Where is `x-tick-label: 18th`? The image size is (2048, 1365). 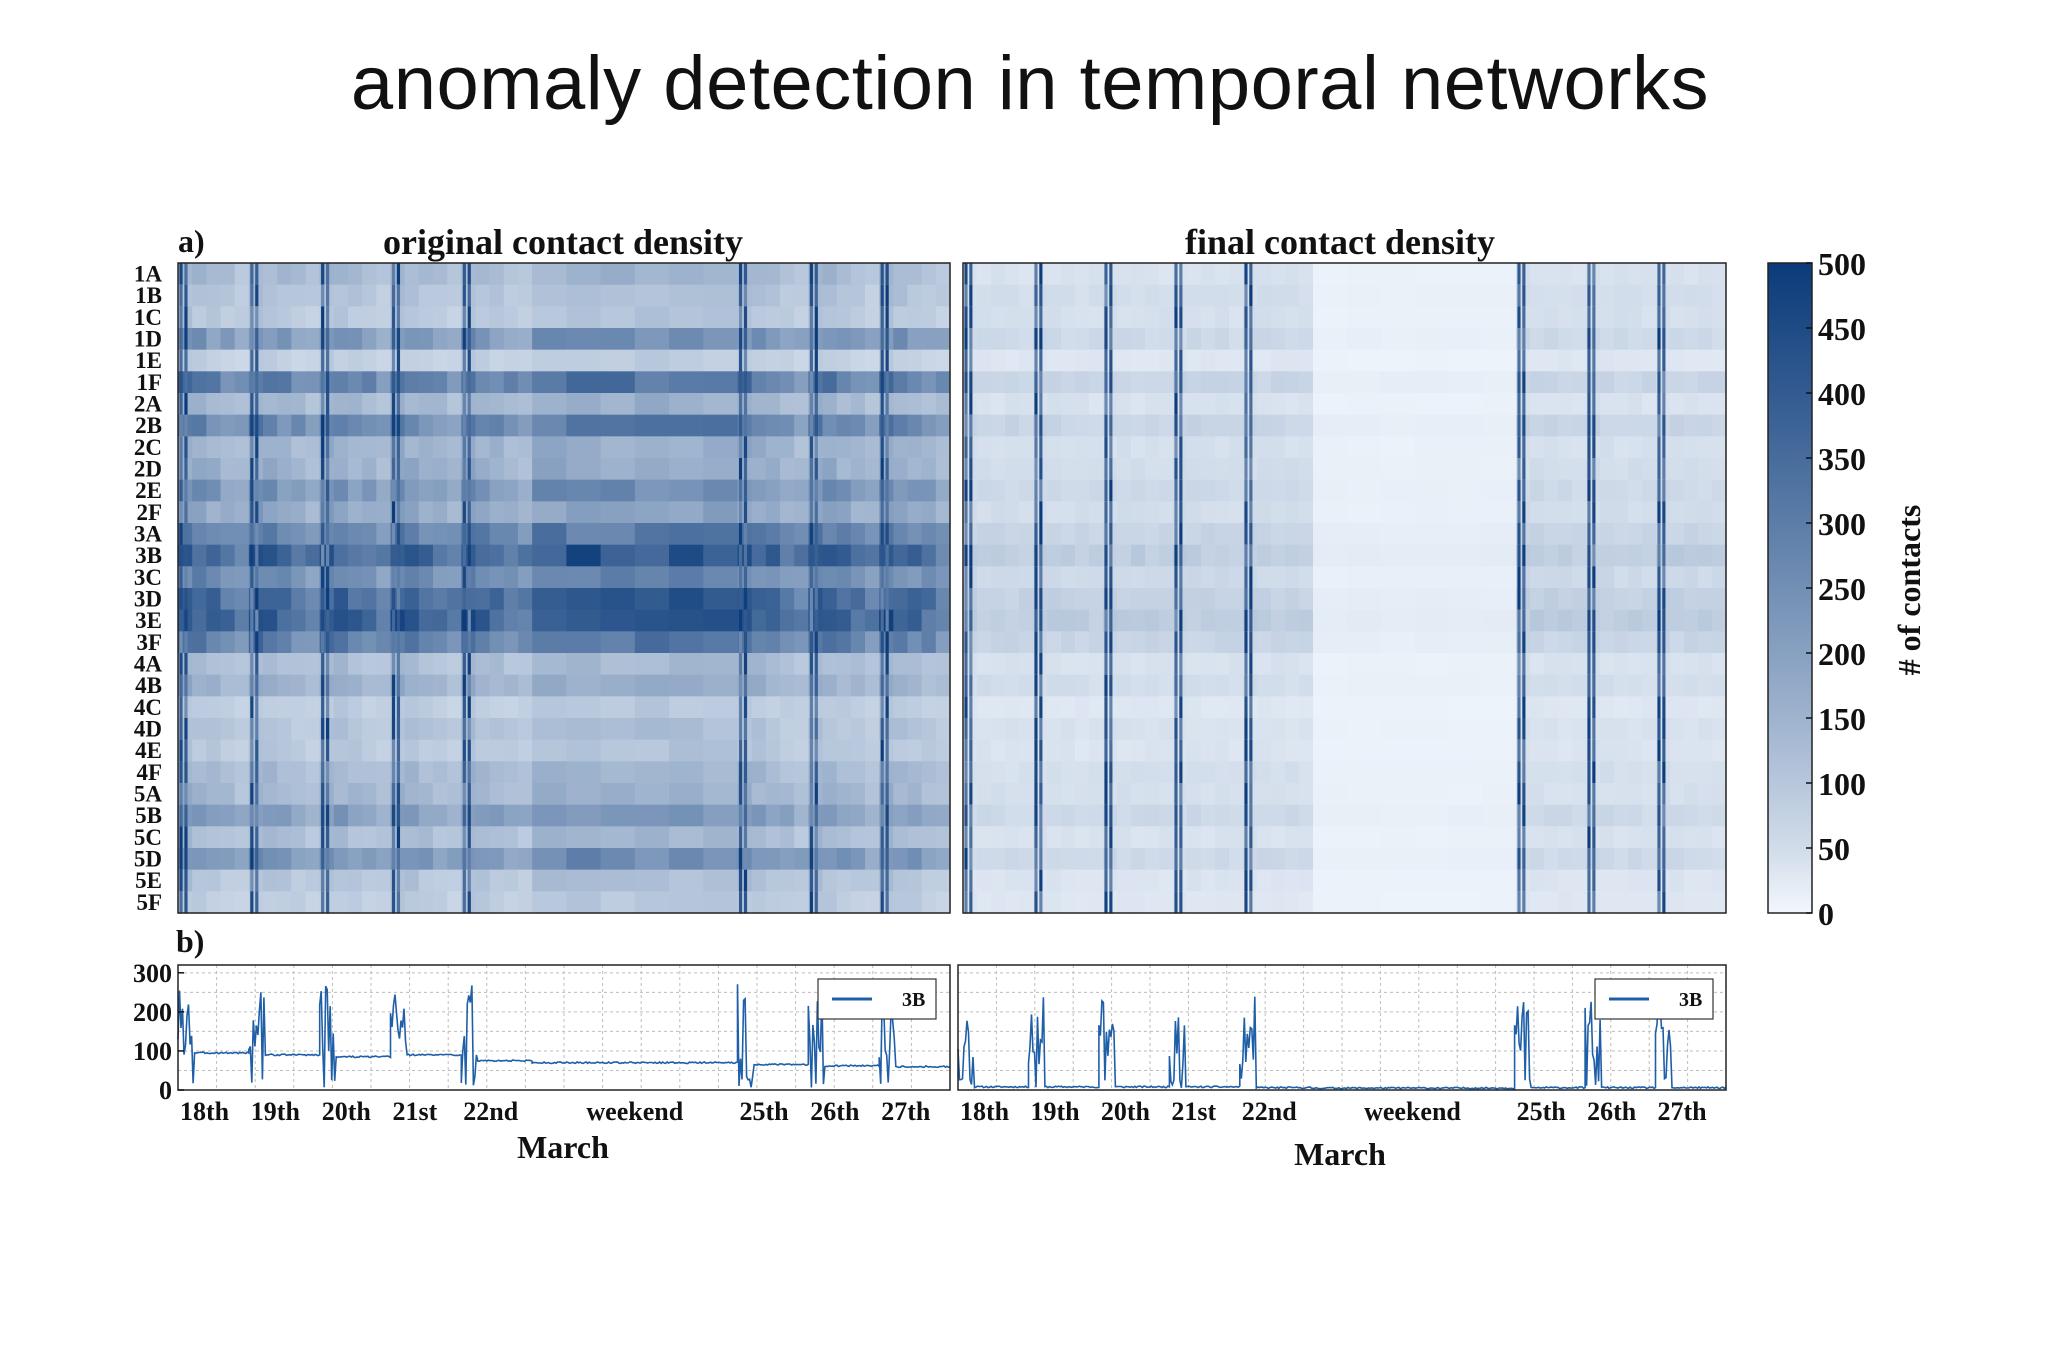 x-tick-label: 18th is located at coordinates (205, 1111).